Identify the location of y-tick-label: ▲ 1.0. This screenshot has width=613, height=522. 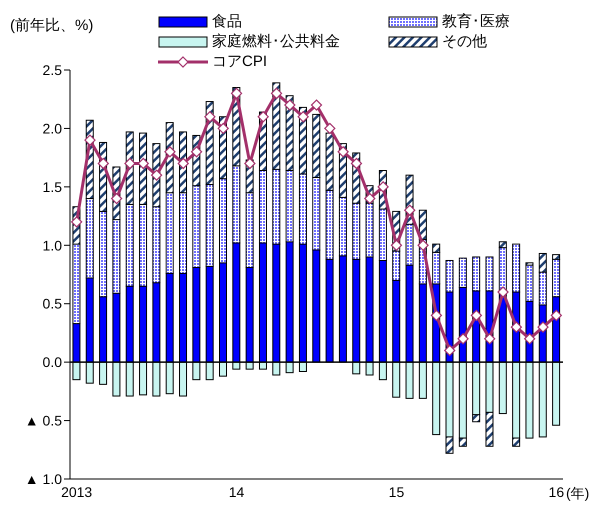
(43, 478).